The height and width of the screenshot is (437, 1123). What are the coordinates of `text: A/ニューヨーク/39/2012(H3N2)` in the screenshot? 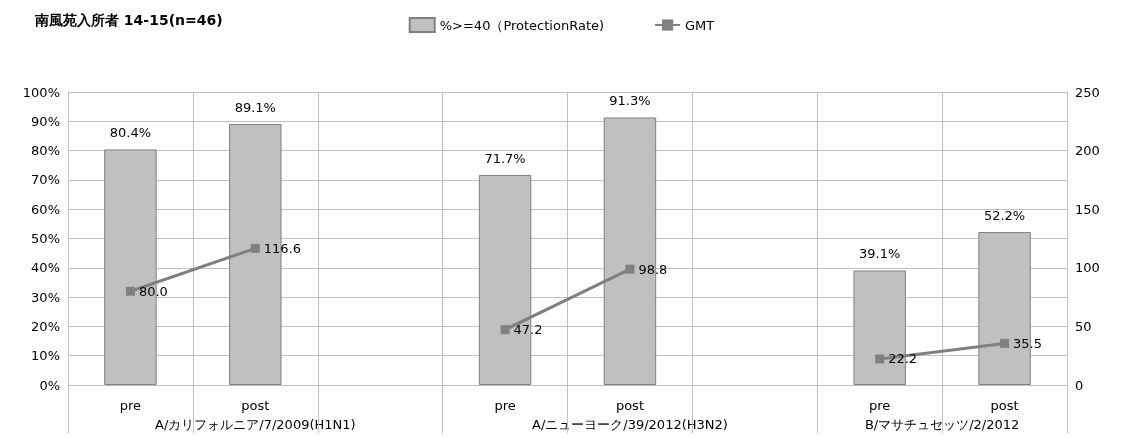 It's located at (630, 424).